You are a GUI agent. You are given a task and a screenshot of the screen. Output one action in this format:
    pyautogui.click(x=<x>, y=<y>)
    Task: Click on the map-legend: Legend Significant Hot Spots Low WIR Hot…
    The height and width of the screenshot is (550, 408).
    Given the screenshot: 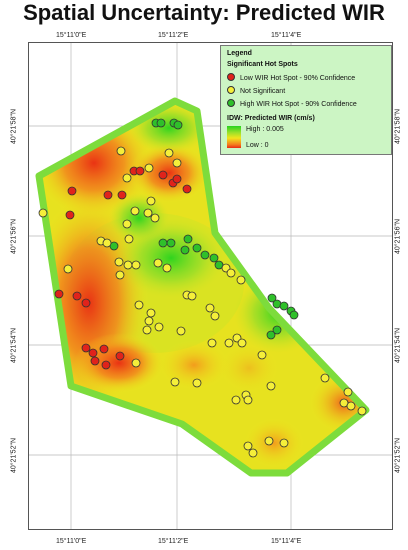 What is the action you would take?
    pyautogui.click(x=306, y=100)
    